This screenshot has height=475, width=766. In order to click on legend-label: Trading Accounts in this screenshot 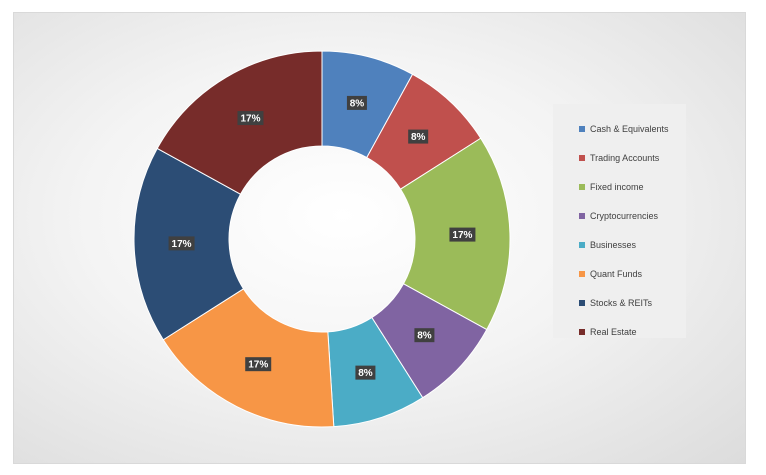, I will do `click(625, 157)`.